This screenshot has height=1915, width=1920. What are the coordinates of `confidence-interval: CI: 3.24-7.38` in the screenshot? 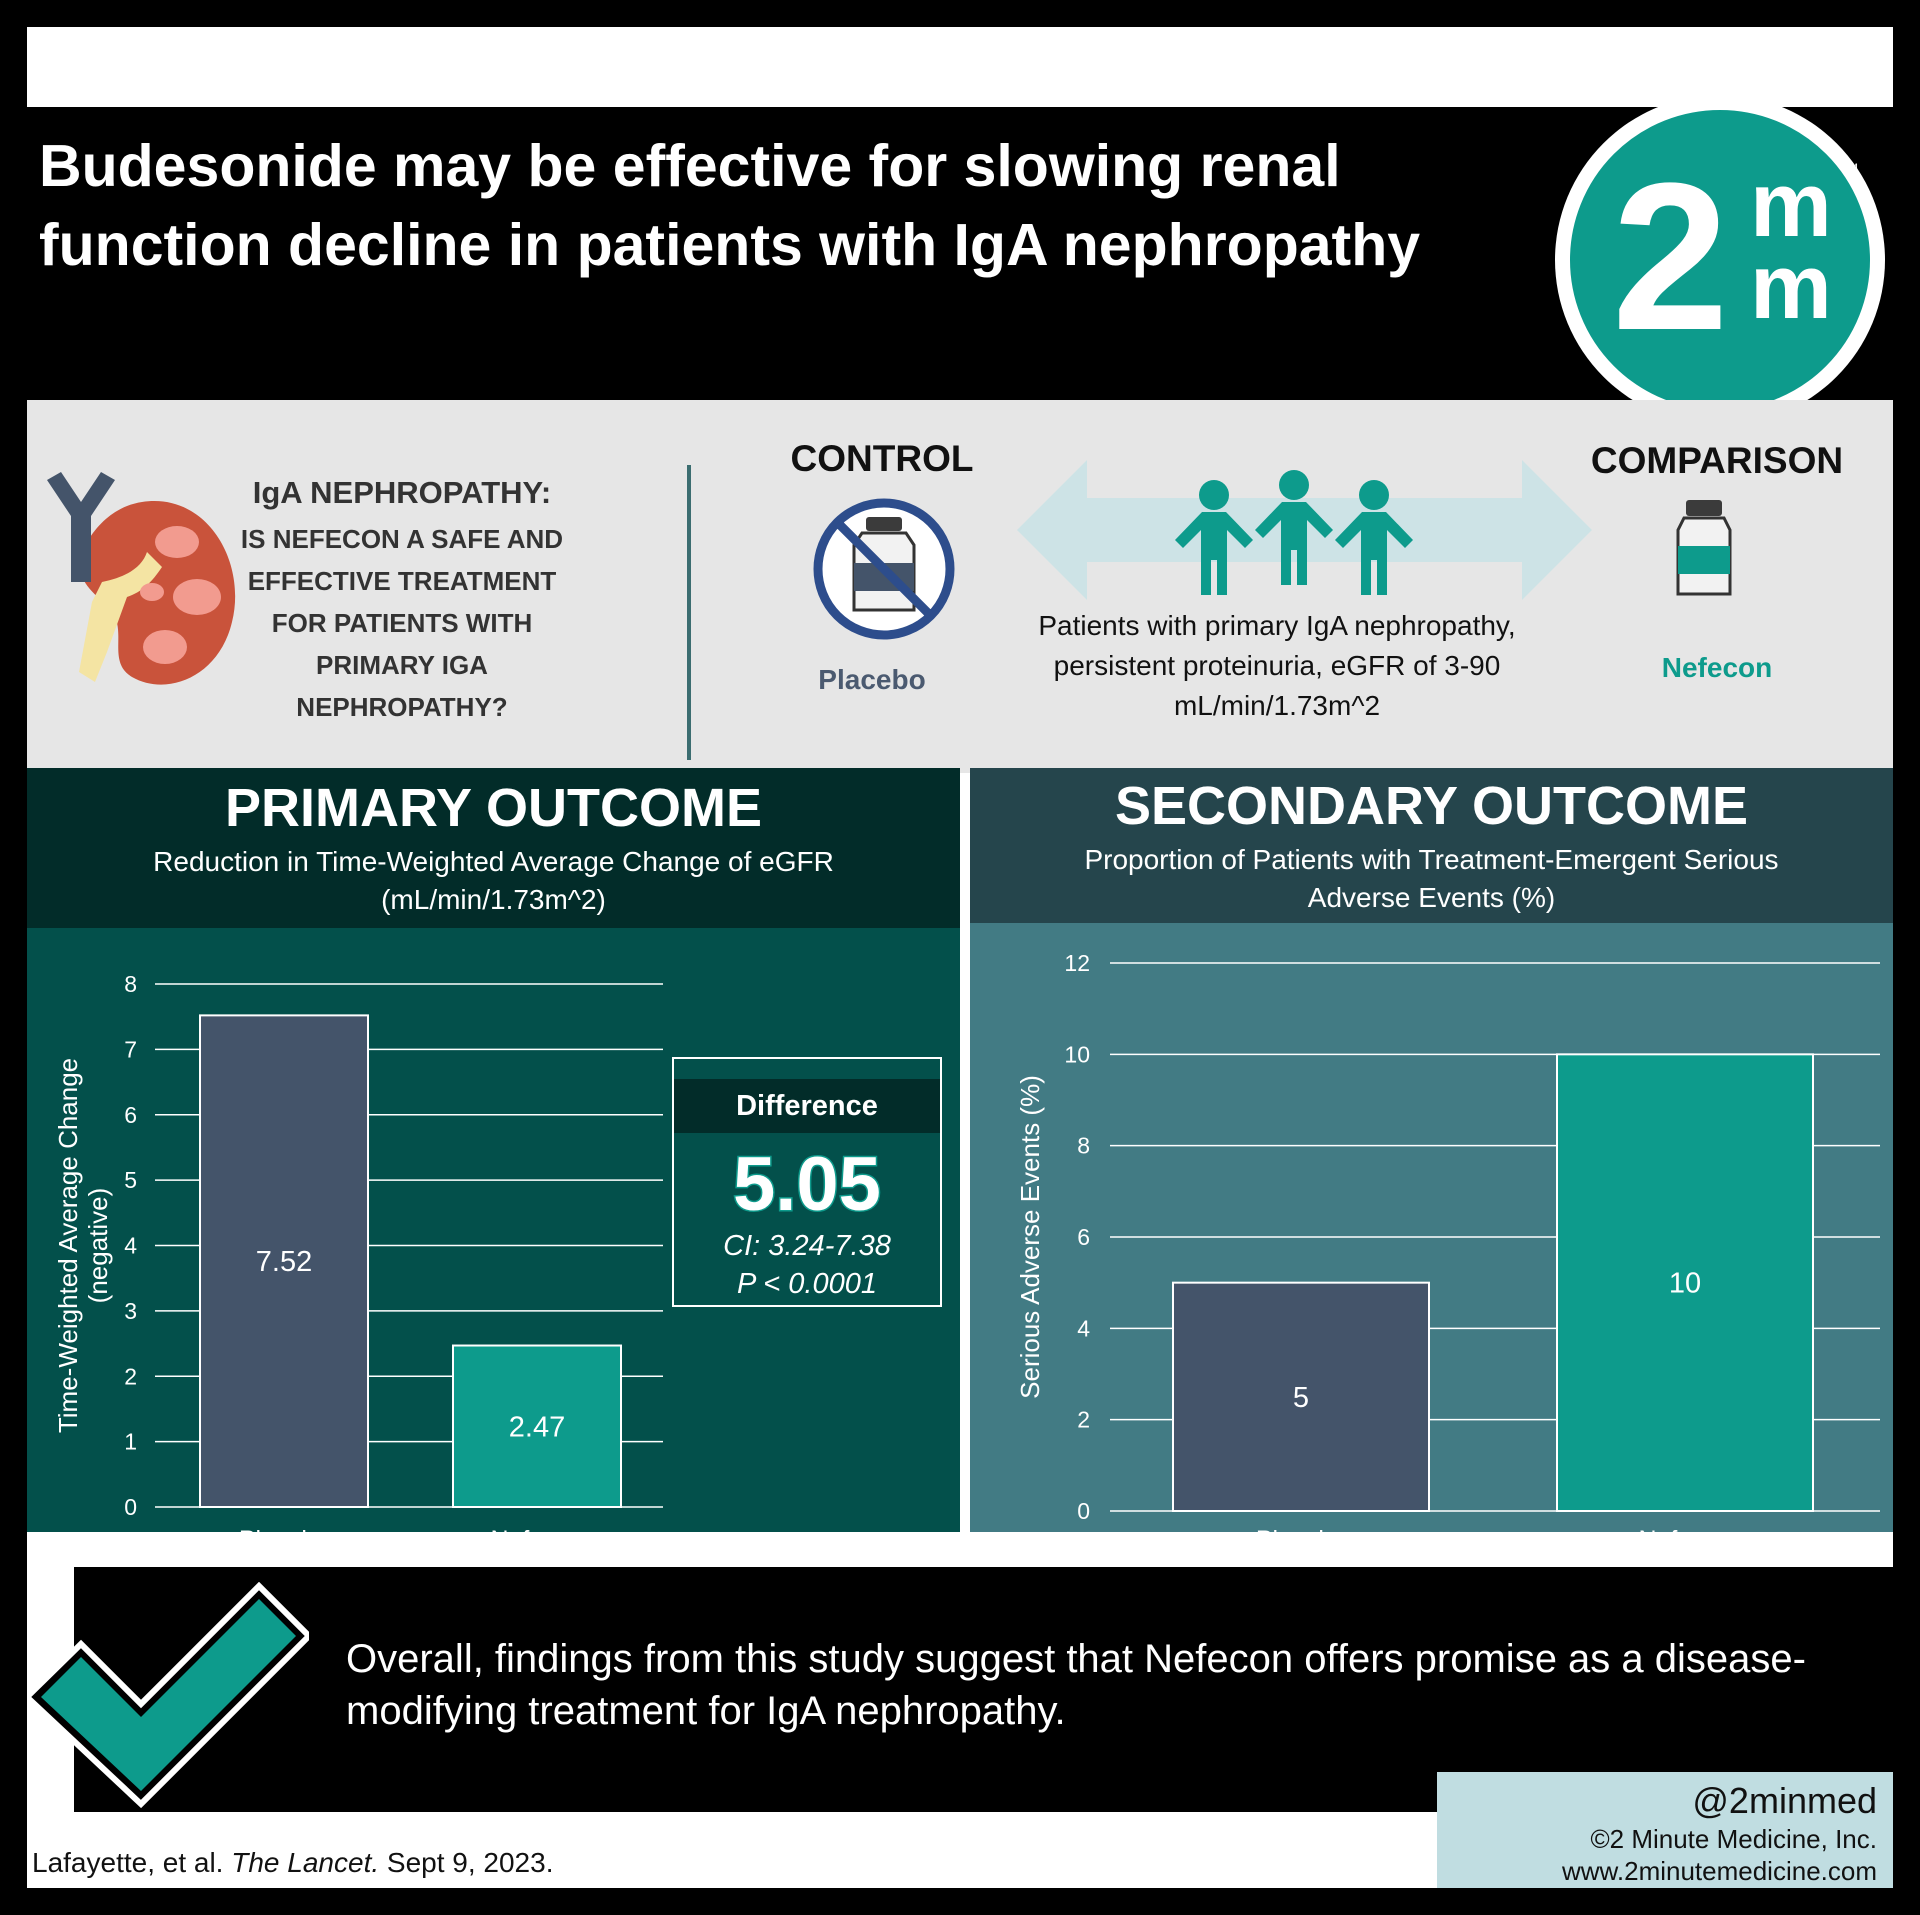 It's located at (807, 1246).